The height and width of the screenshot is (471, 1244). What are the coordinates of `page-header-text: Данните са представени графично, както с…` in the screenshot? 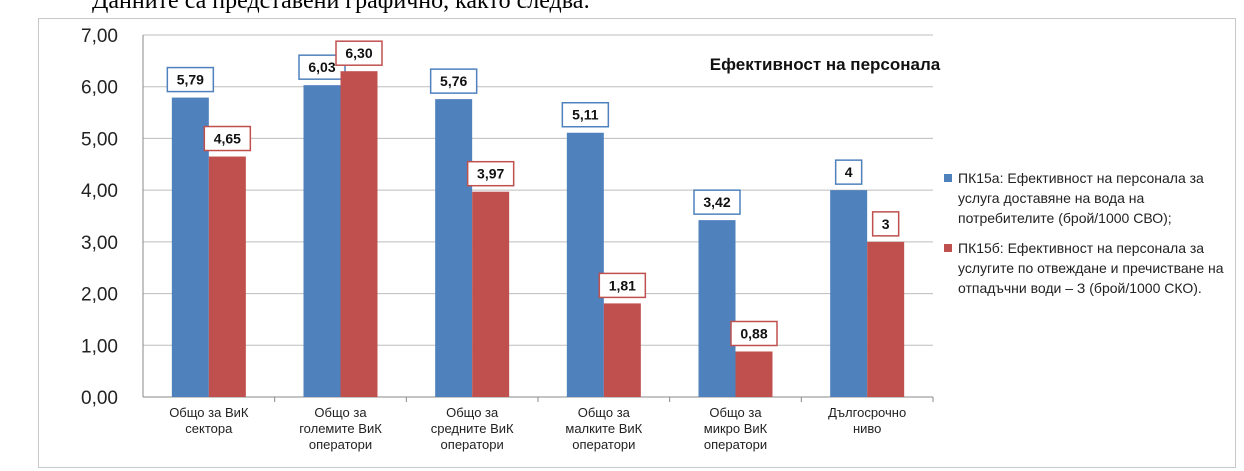 It's located at (341, 7).